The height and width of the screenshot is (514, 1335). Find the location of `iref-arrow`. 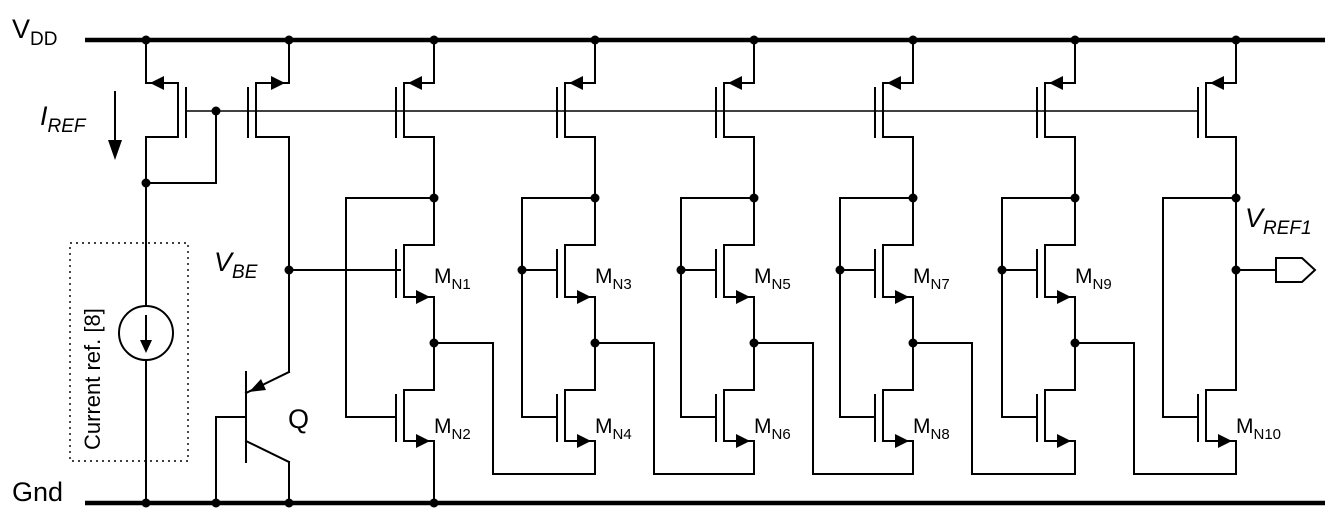

iref-arrow is located at coordinates (115, 125).